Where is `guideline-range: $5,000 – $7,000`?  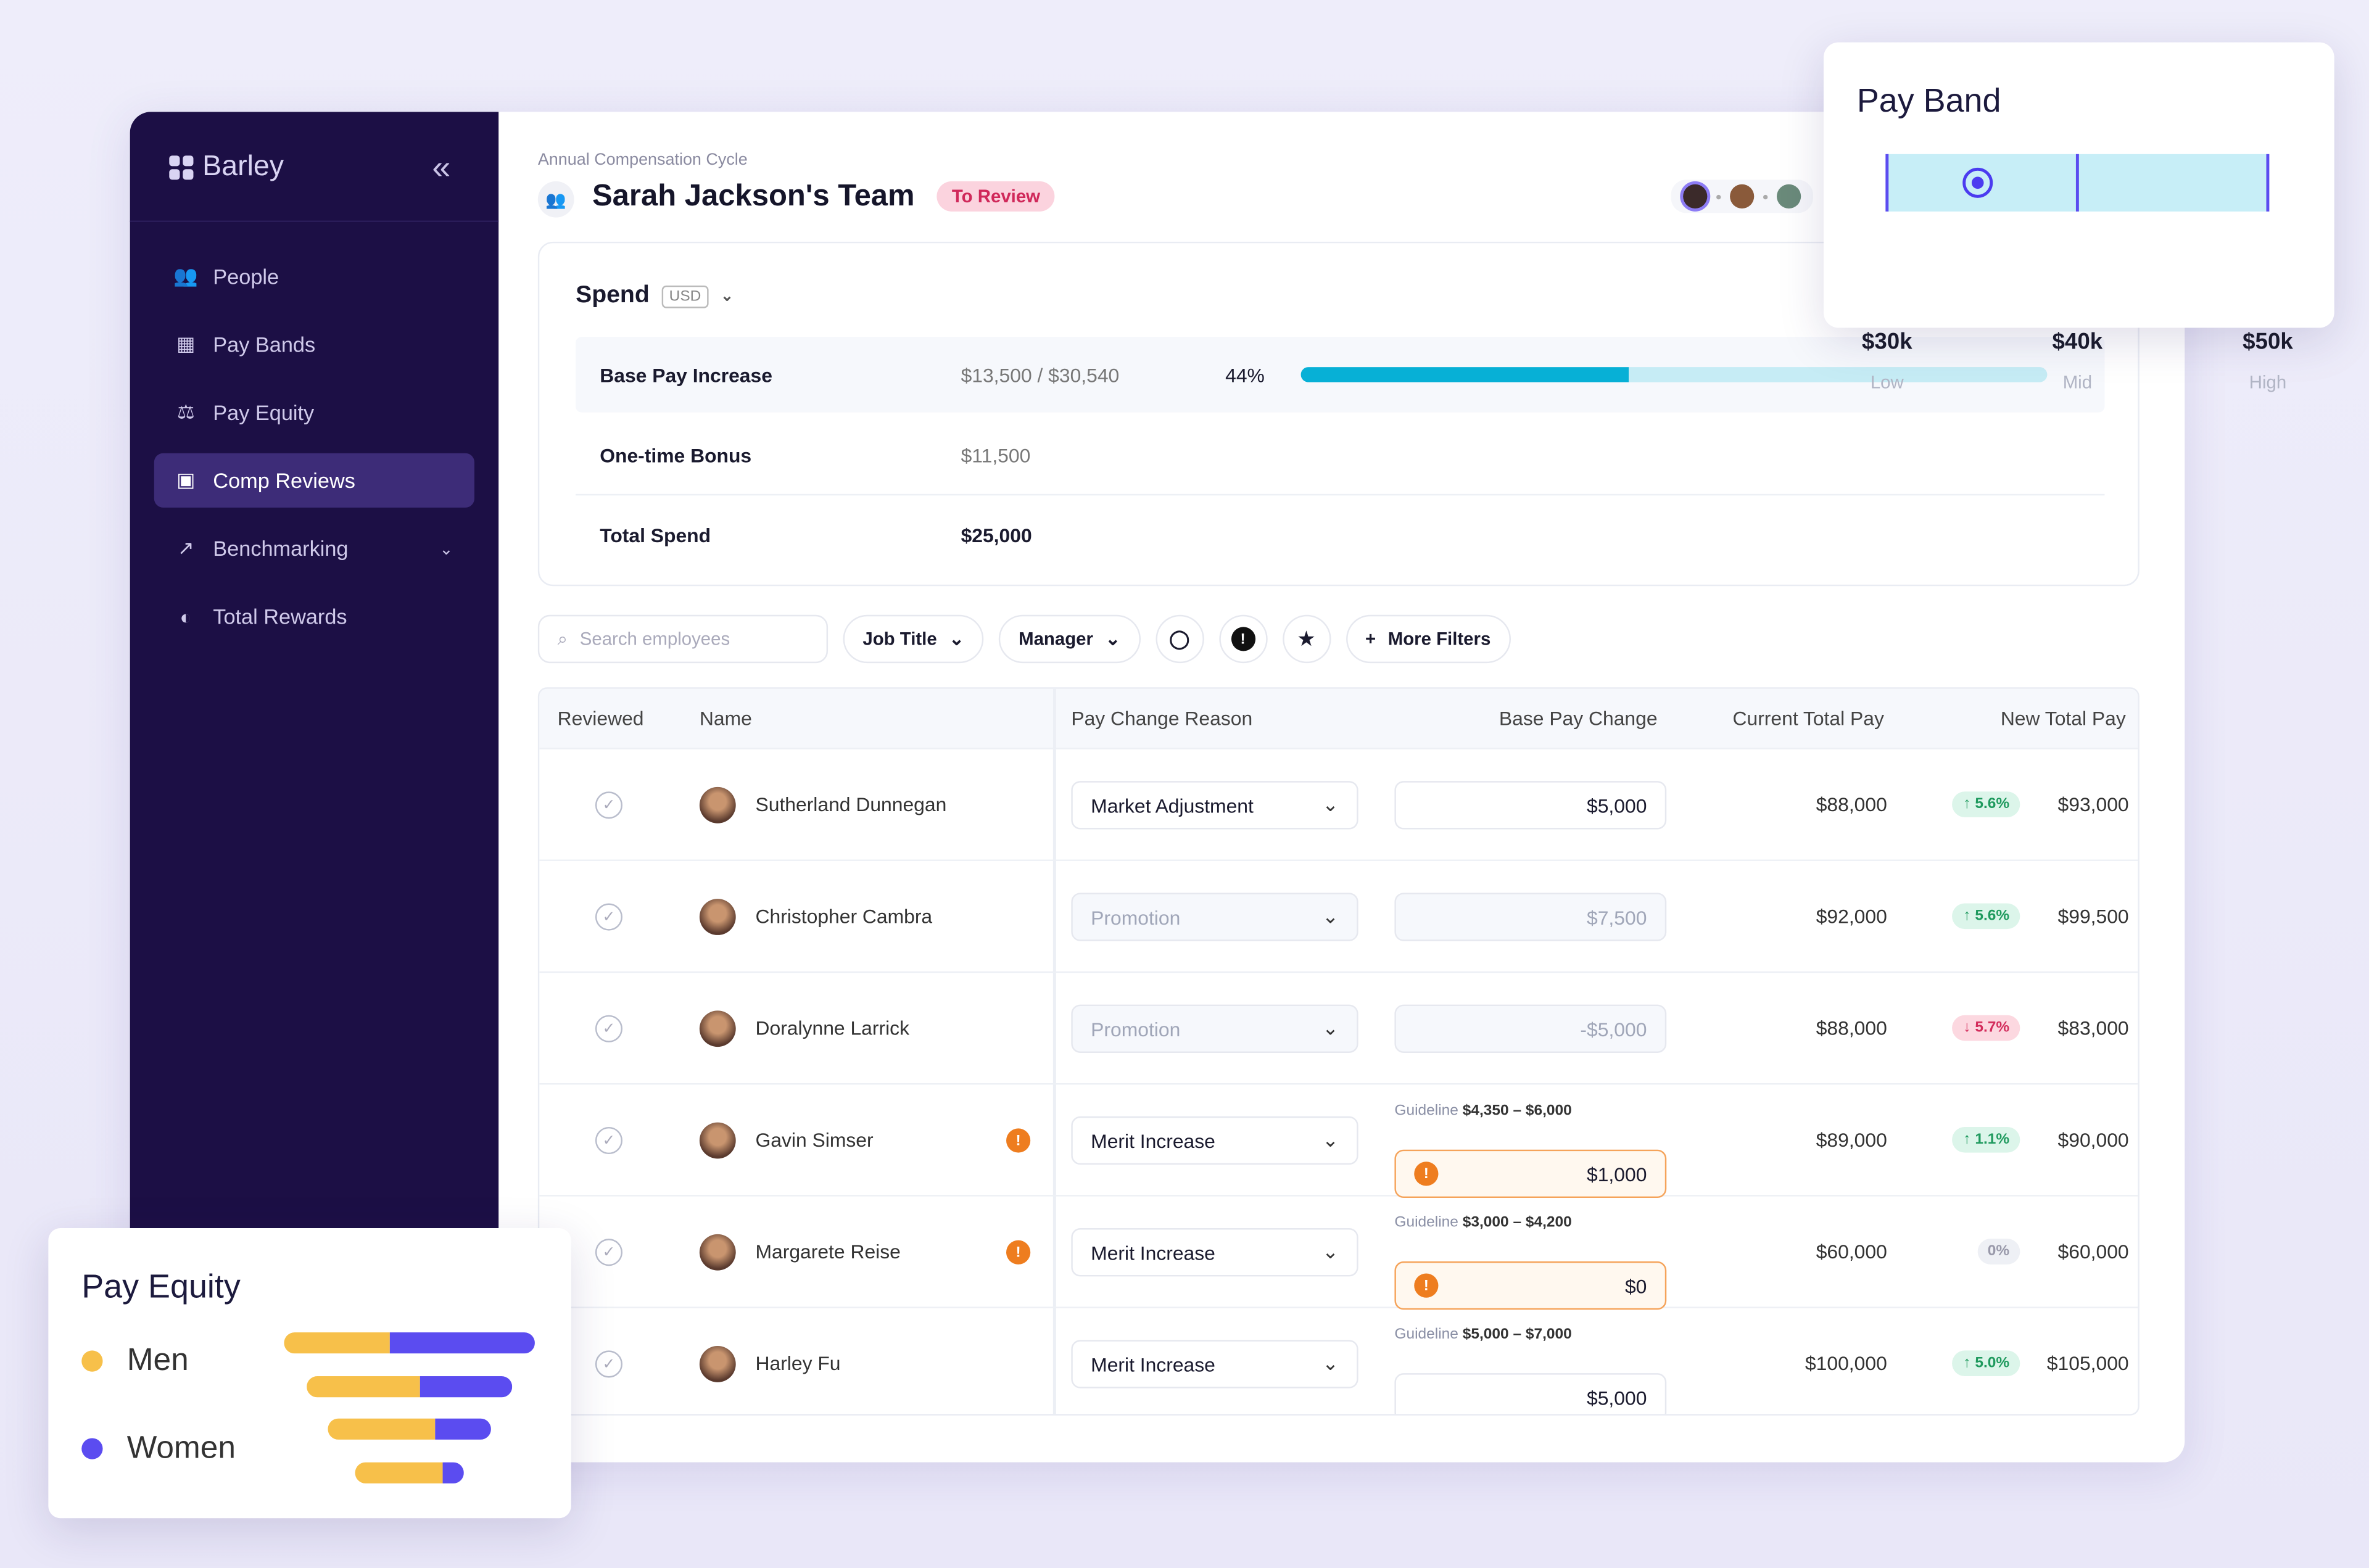 guideline-range: $5,000 – $7,000 is located at coordinates (1517, 1334).